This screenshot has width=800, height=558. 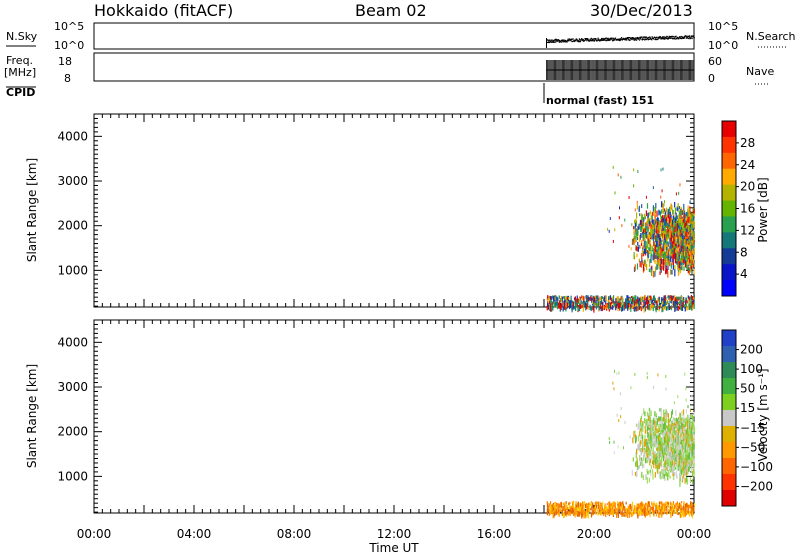 I want to click on power-colorbar-tick-label: 24, so click(x=747, y=165).